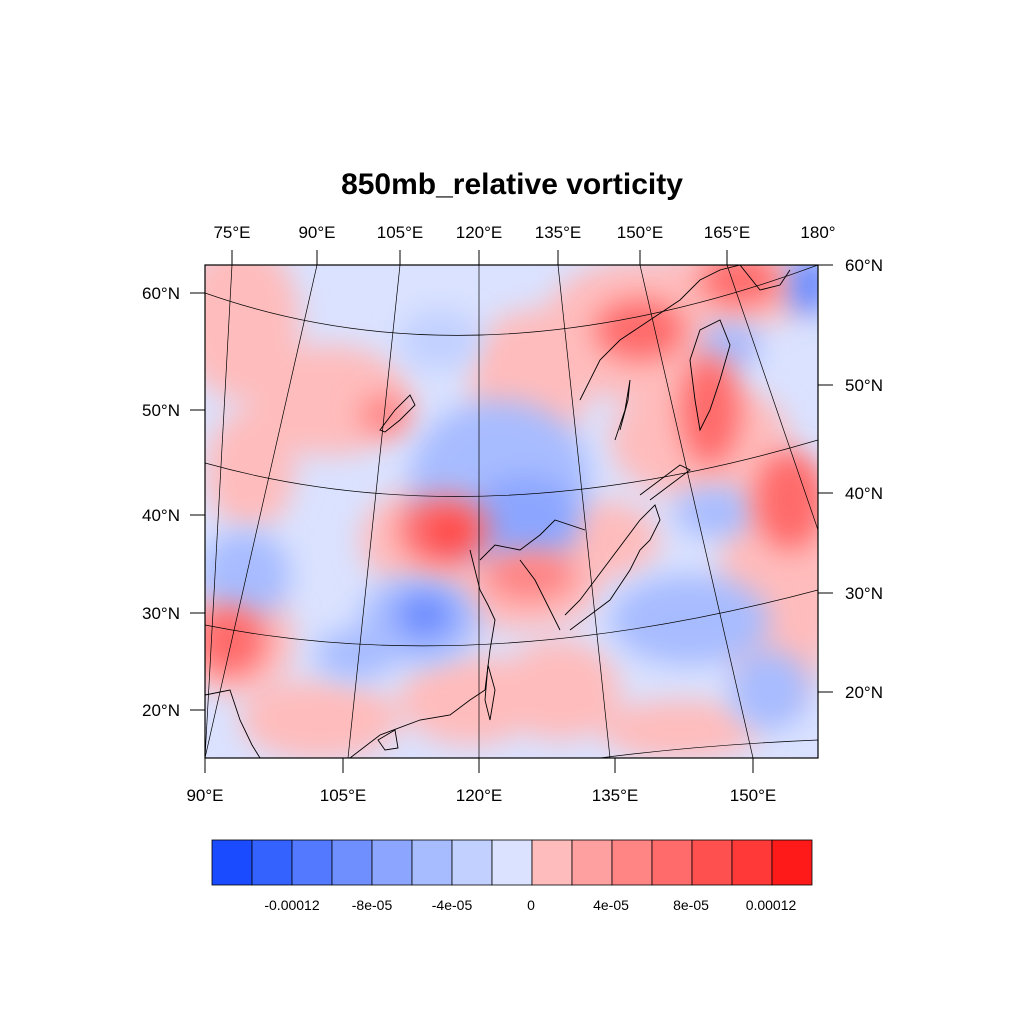 This screenshot has height=1024, width=1024. Describe the element at coordinates (479, 232) in the screenshot. I see `top-lon-label: 120°E` at that location.